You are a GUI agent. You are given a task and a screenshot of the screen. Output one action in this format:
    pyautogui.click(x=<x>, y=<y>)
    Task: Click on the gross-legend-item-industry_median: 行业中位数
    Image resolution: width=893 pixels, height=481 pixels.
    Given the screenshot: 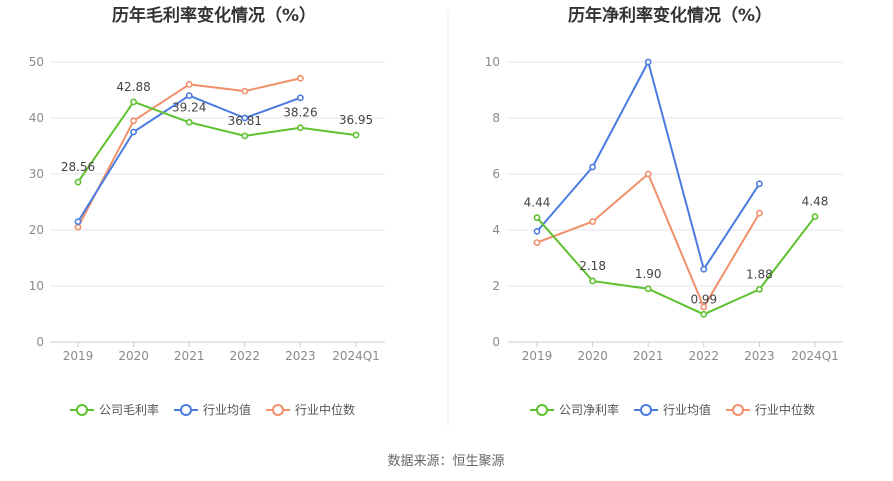 What is the action you would take?
    pyautogui.click(x=310, y=409)
    